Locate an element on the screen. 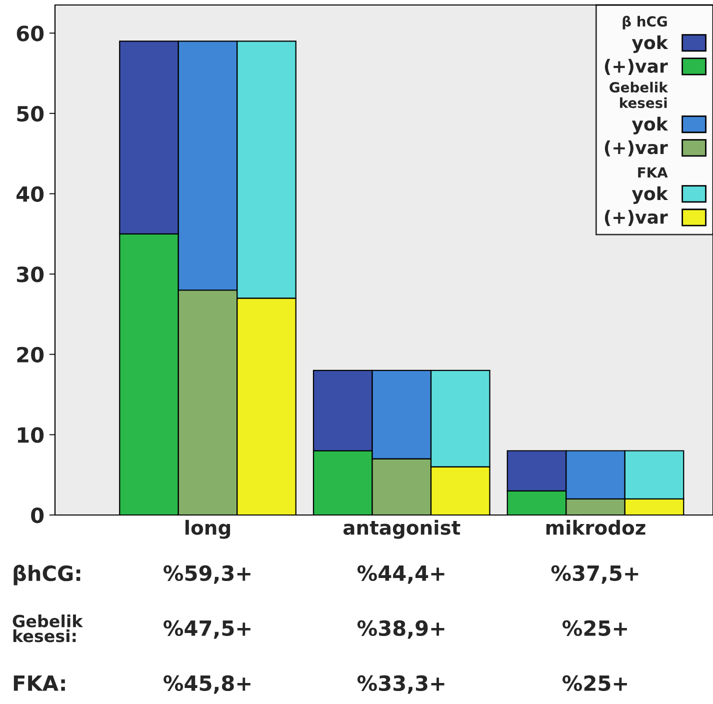  y-tick-label: 10 is located at coordinates (31, 435).